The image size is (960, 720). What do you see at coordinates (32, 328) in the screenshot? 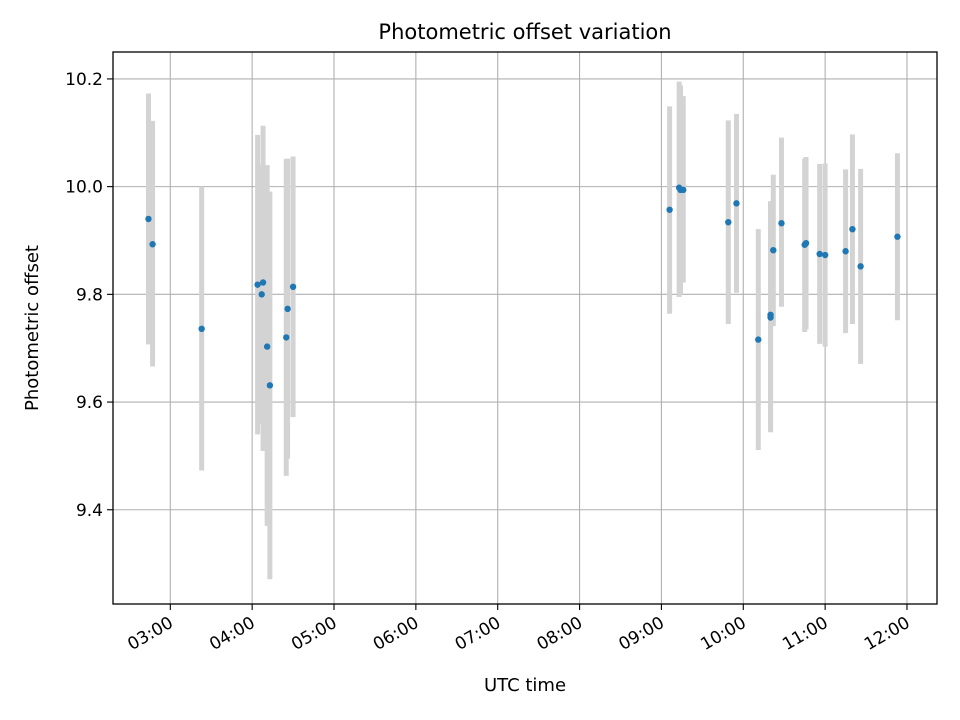
I see `y-axis-label: Photometric offset` at bounding box center [32, 328].